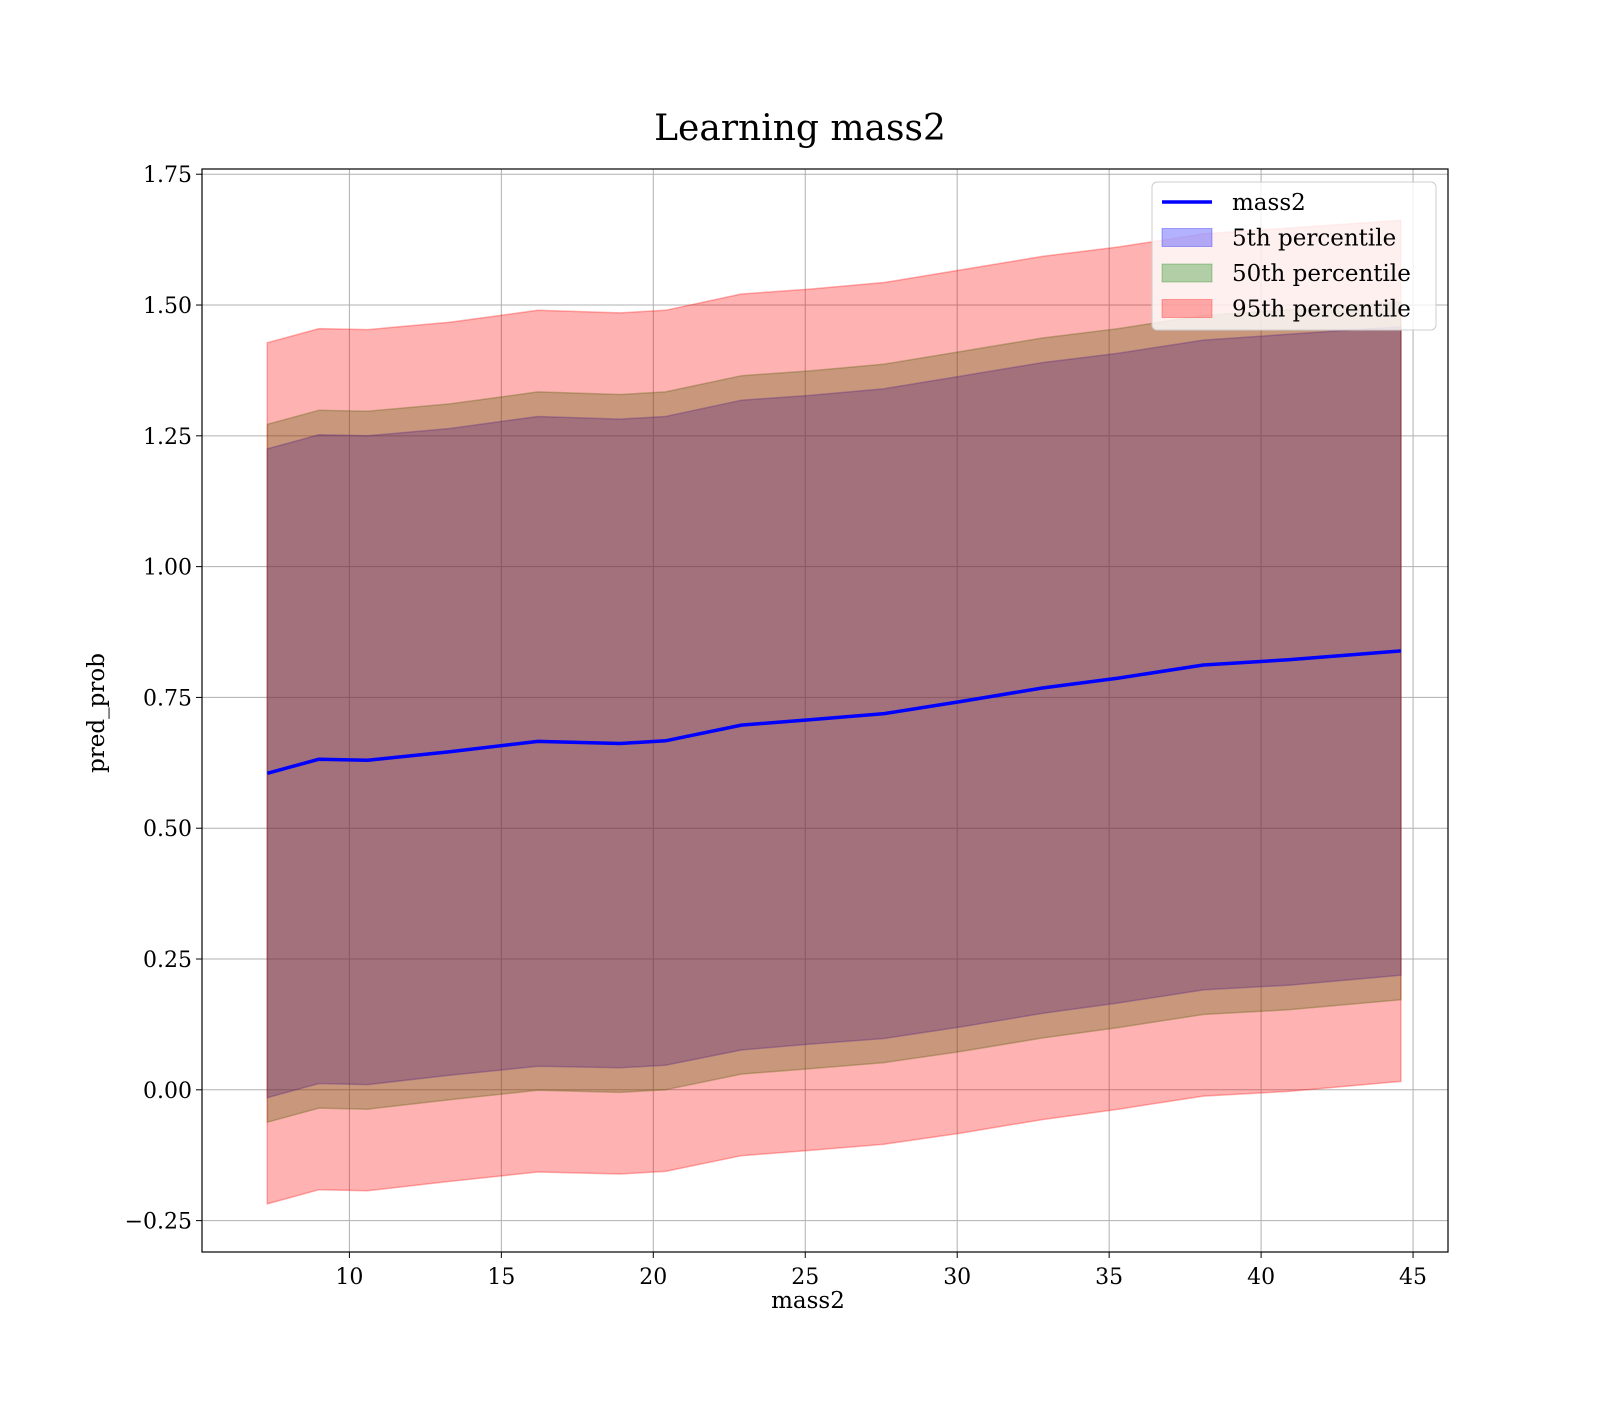 The width and height of the screenshot is (1600, 1404). What do you see at coordinates (167, 1091) in the screenshot?
I see `y-tick-label: 0.00` at bounding box center [167, 1091].